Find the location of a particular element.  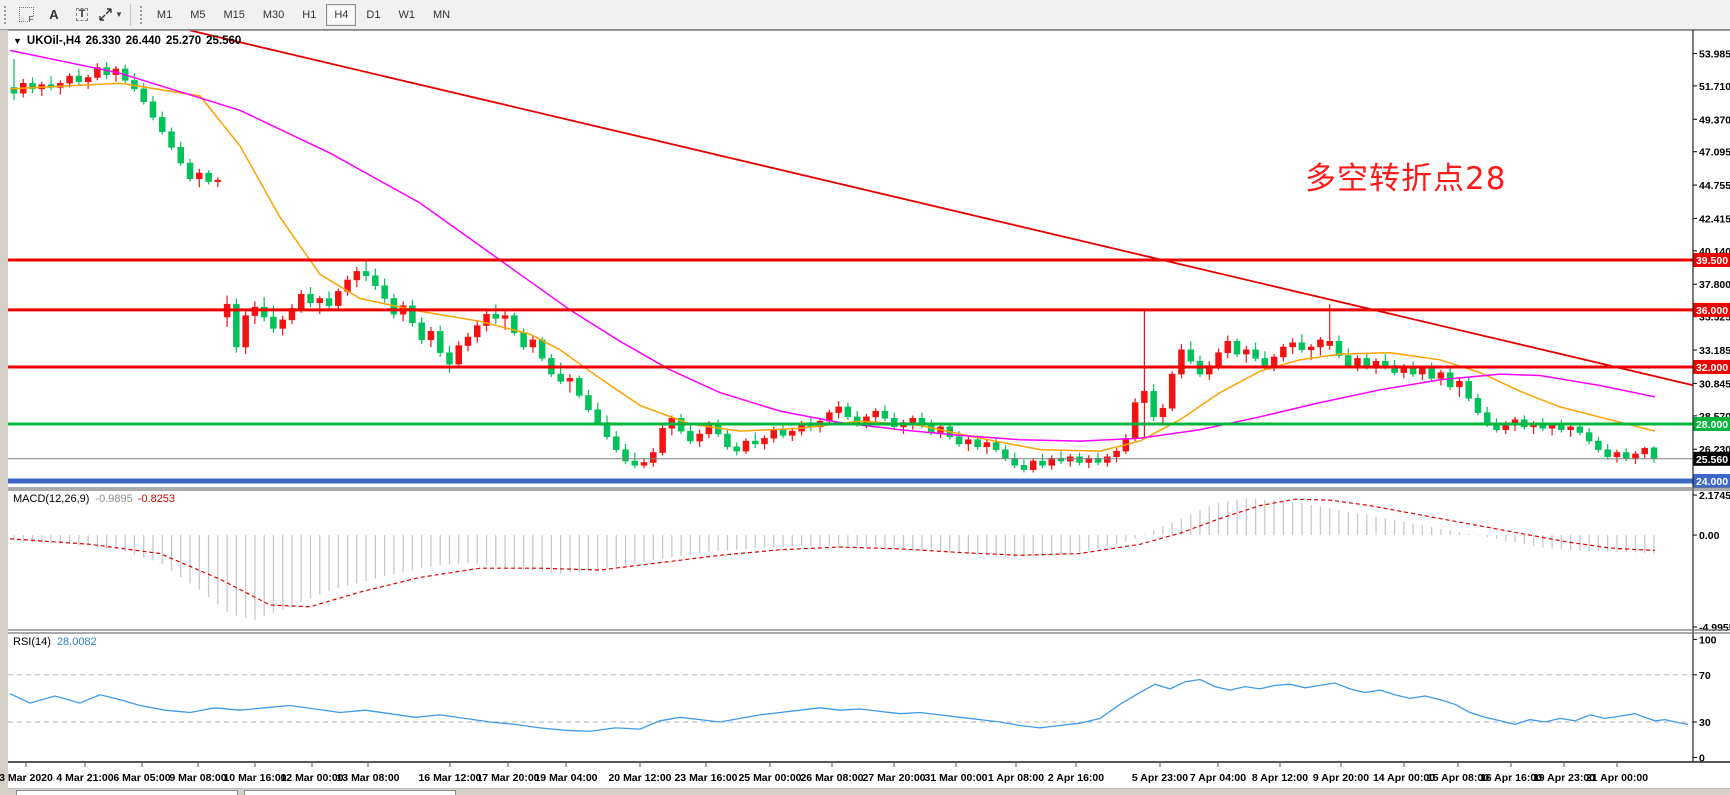

timeframe-button-H1: H1 is located at coordinates (309, 14).